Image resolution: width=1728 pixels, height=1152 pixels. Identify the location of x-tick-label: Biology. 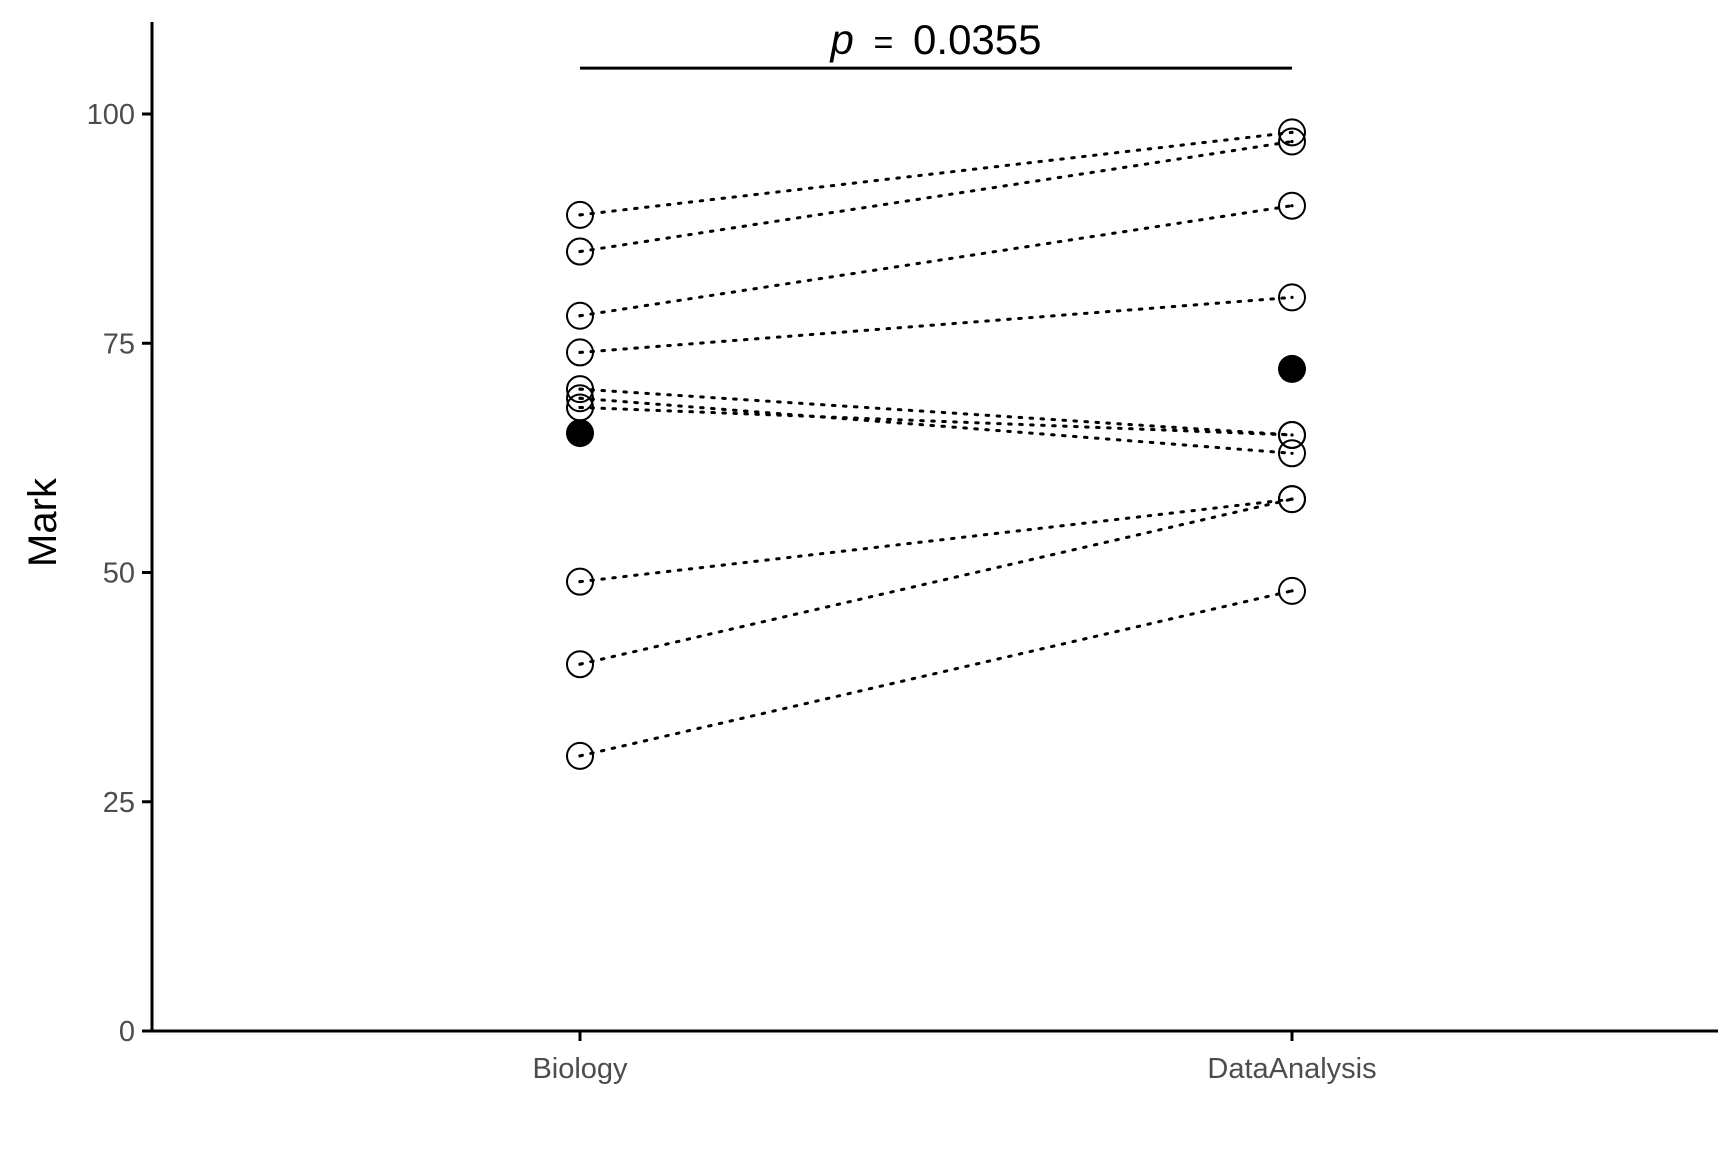
(580, 1069).